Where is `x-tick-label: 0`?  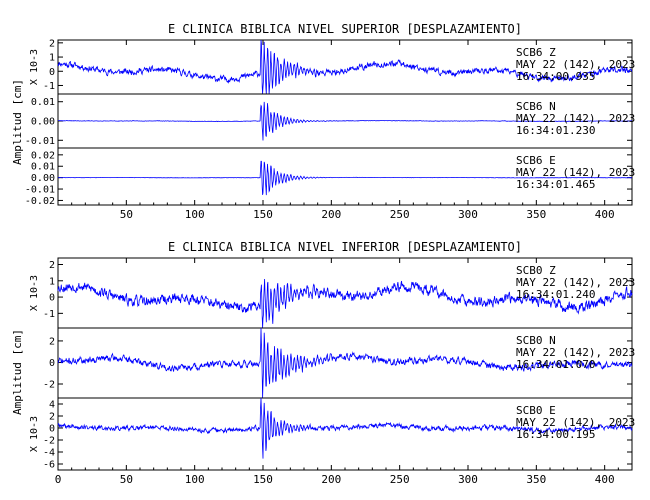
x-tick-label: 0 is located at coordinates (58, 479).